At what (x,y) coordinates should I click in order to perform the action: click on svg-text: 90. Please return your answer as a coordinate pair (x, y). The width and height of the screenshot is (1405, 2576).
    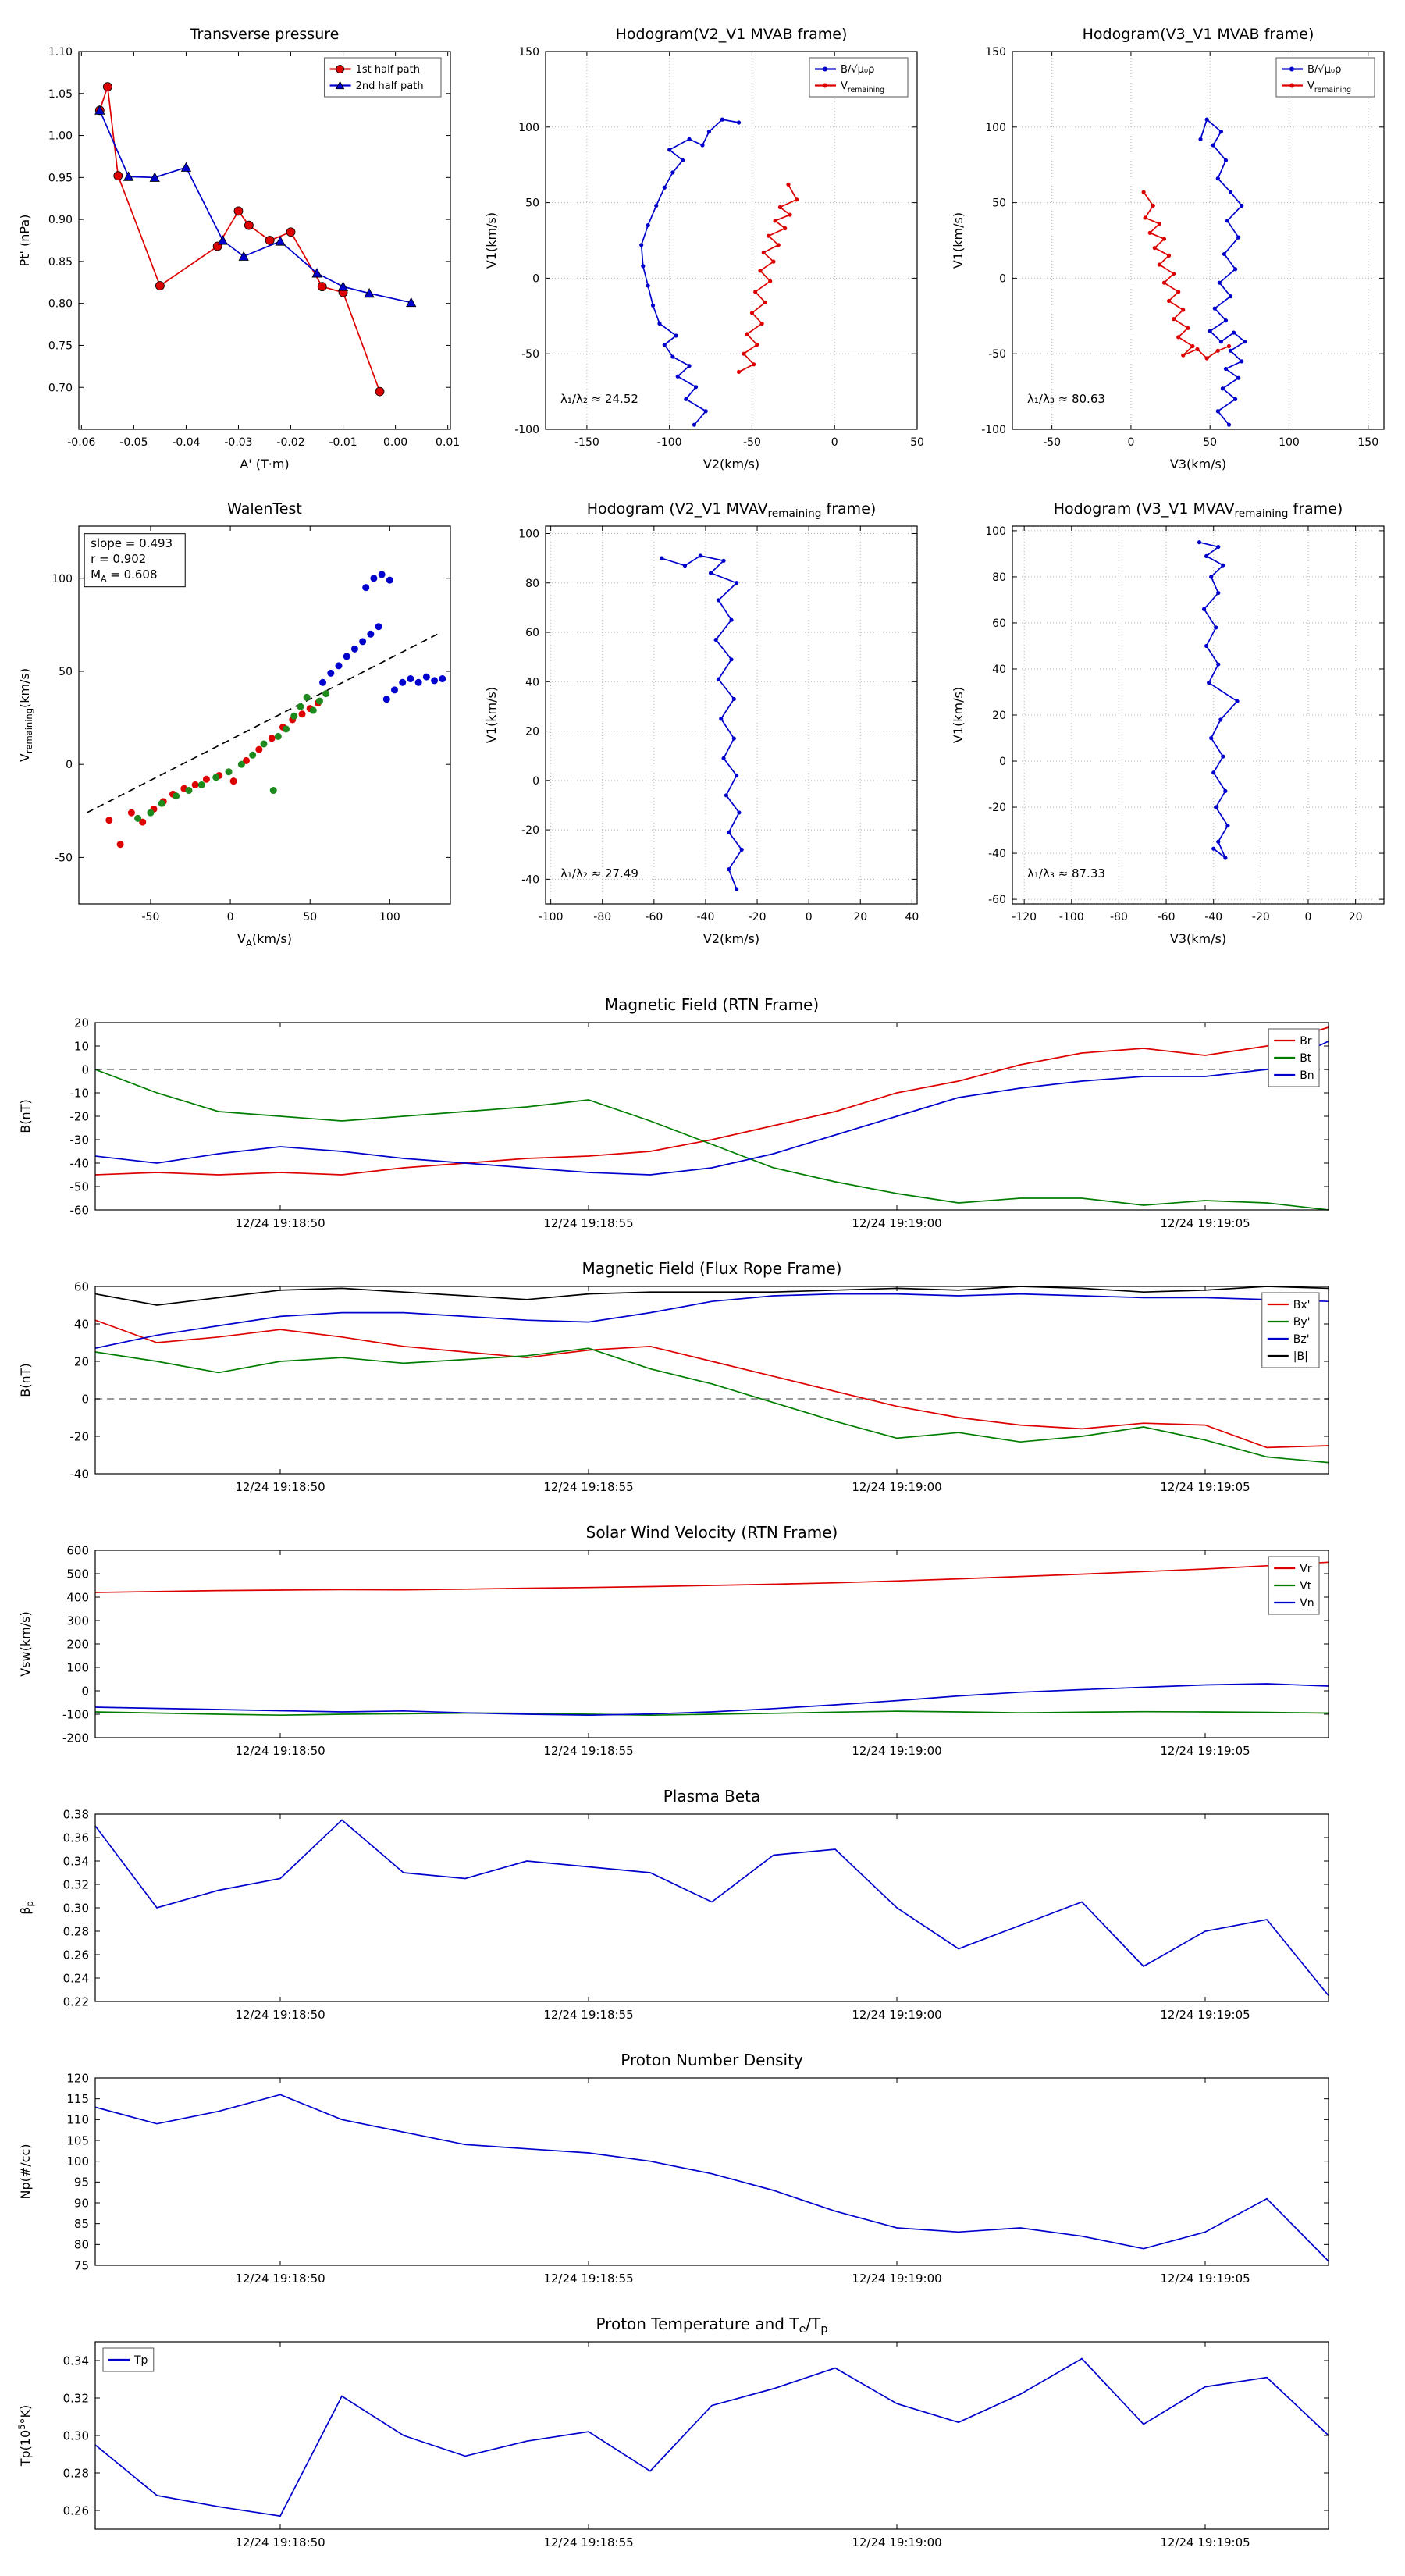
    Looking at the image, I should click on (81, 2203).